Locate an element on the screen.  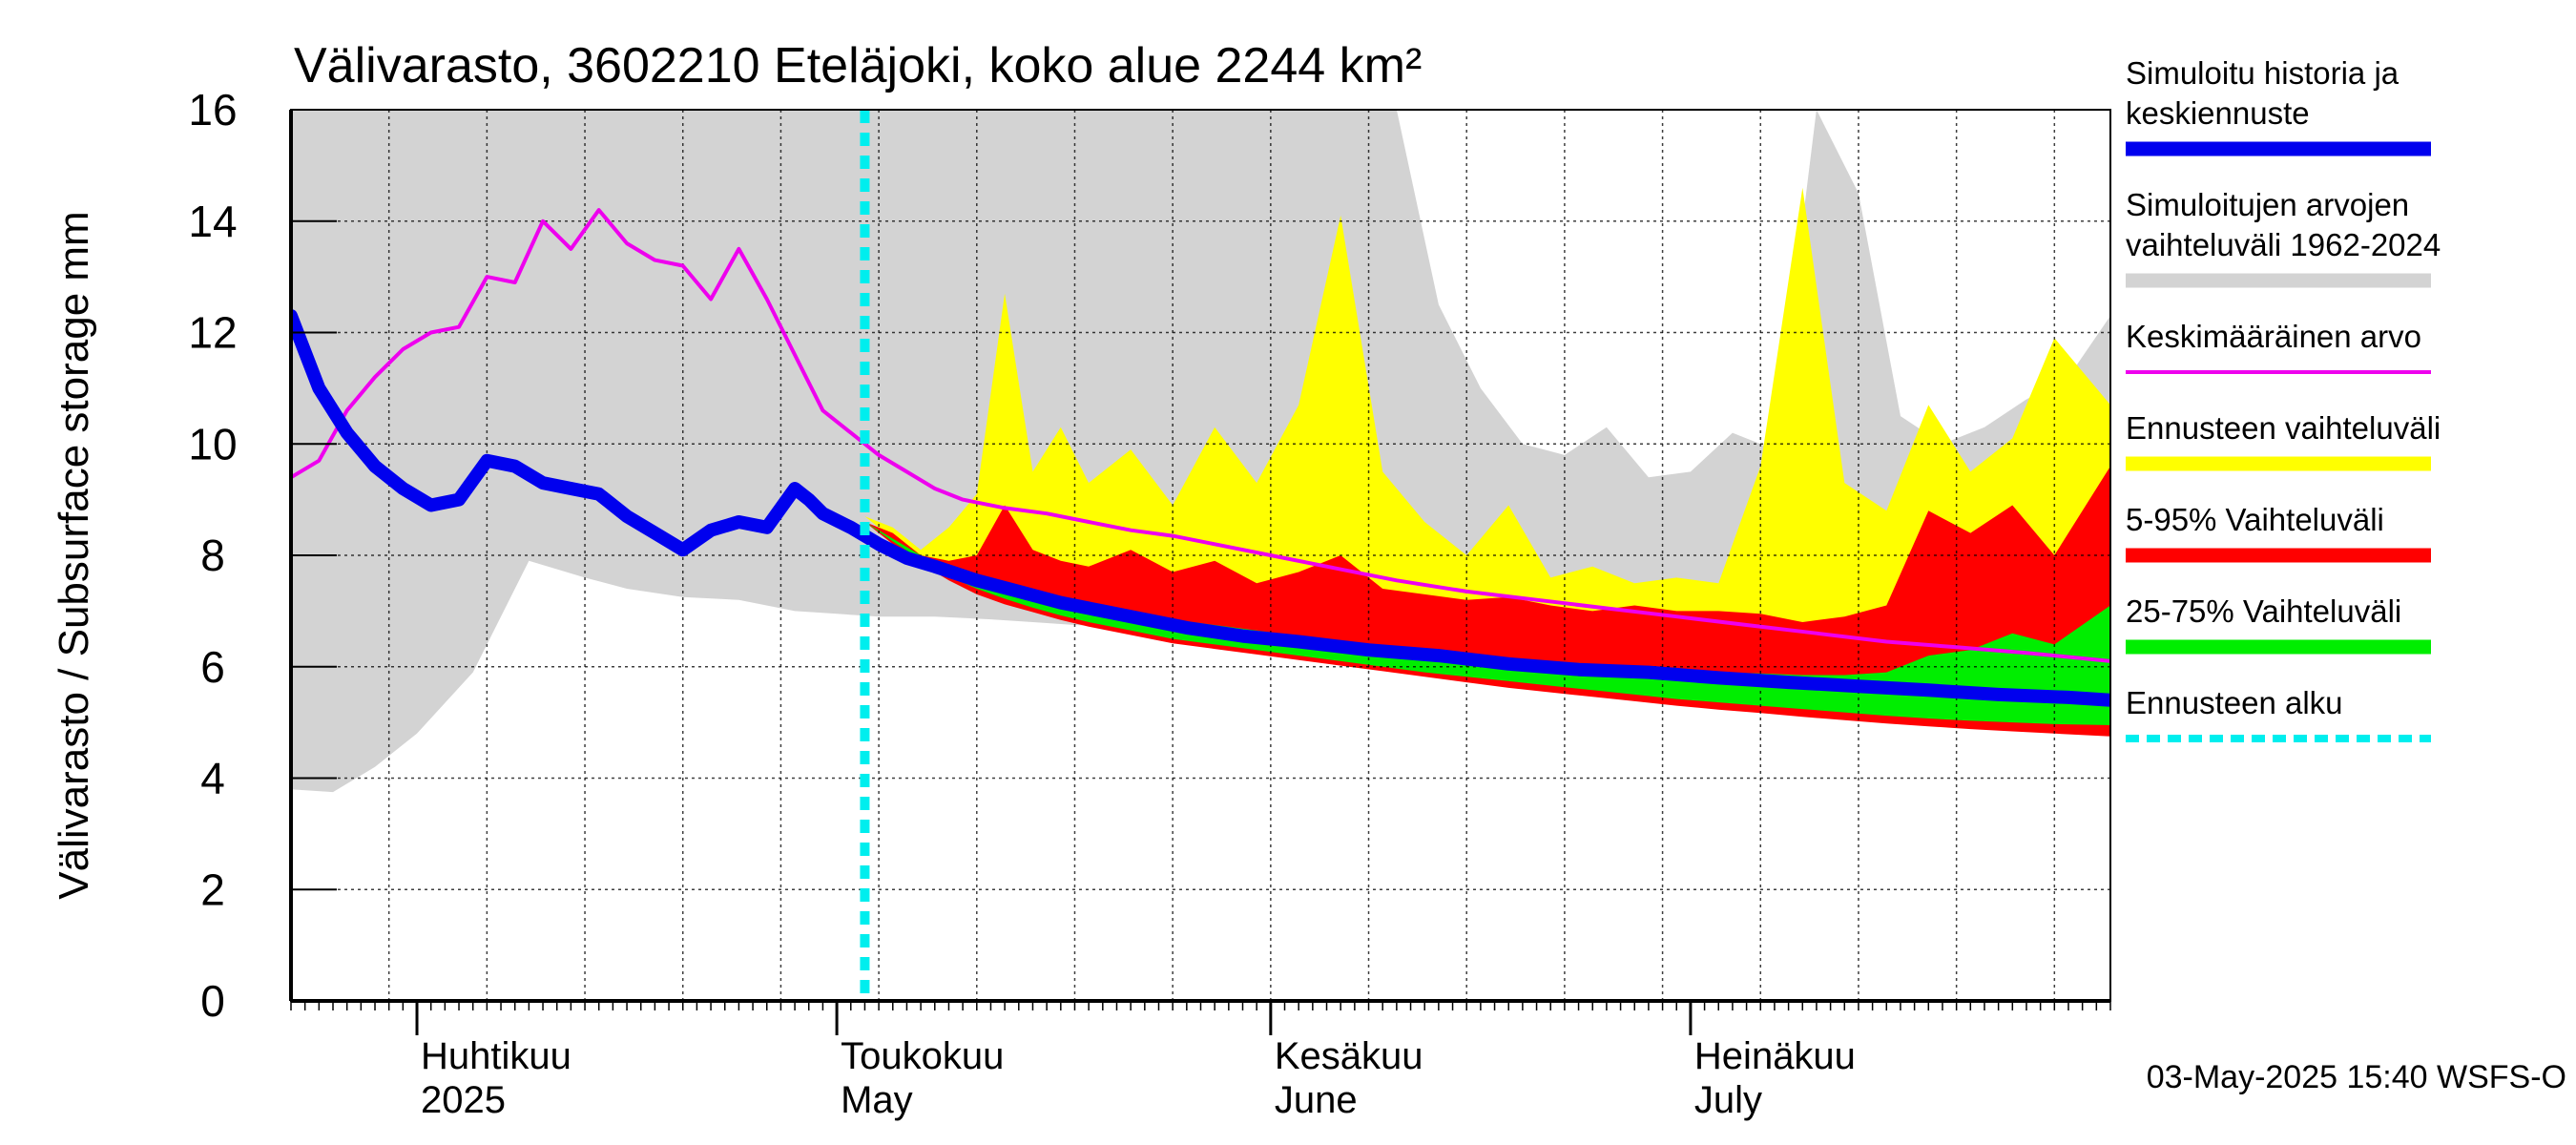
legend-item-range-25-75: 25-75% Vaihteluväli is located at coordinates (2278, 624).